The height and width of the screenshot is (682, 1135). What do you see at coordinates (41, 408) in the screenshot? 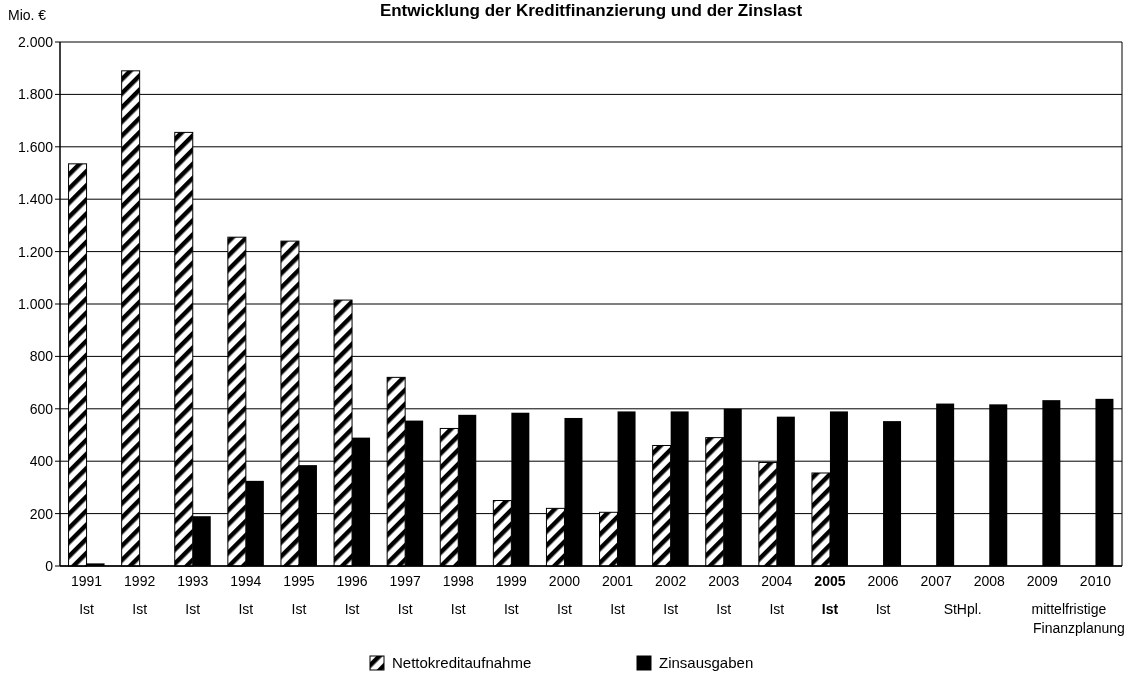
I see `y-tick-label: 600` at bounding box center [41, 408].